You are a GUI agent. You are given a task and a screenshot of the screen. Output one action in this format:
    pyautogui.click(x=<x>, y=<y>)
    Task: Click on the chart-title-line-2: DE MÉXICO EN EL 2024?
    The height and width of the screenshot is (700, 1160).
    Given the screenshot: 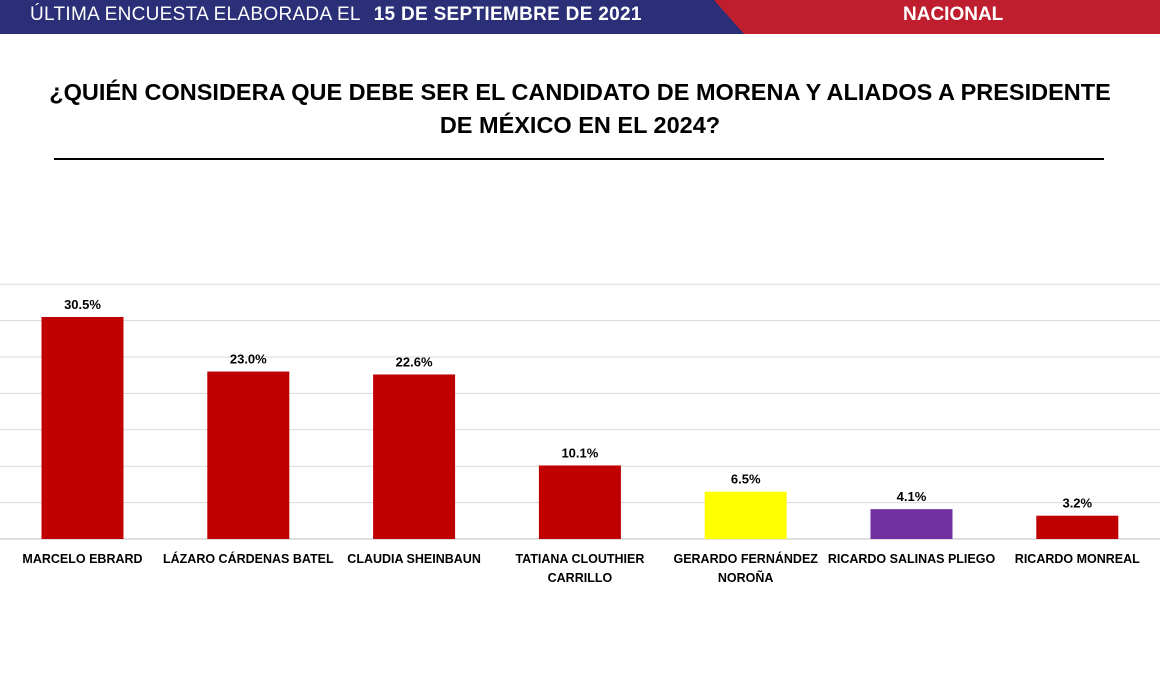 What is the action you would take?
    pyautogui.click(x=580, y=125)
    